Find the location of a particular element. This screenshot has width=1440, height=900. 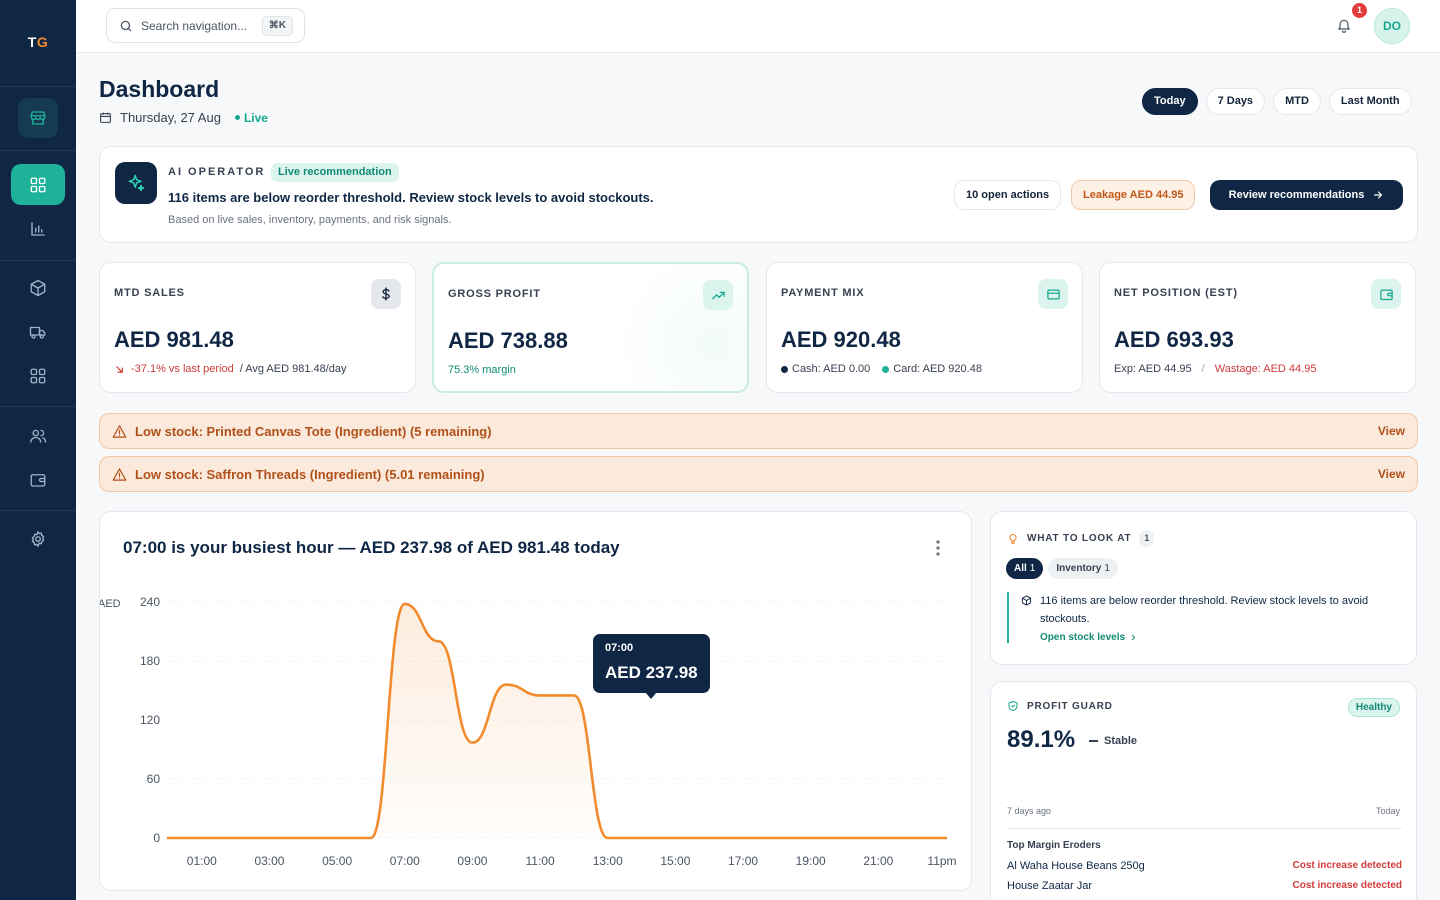

search-input is located at coordinates (197, 25).